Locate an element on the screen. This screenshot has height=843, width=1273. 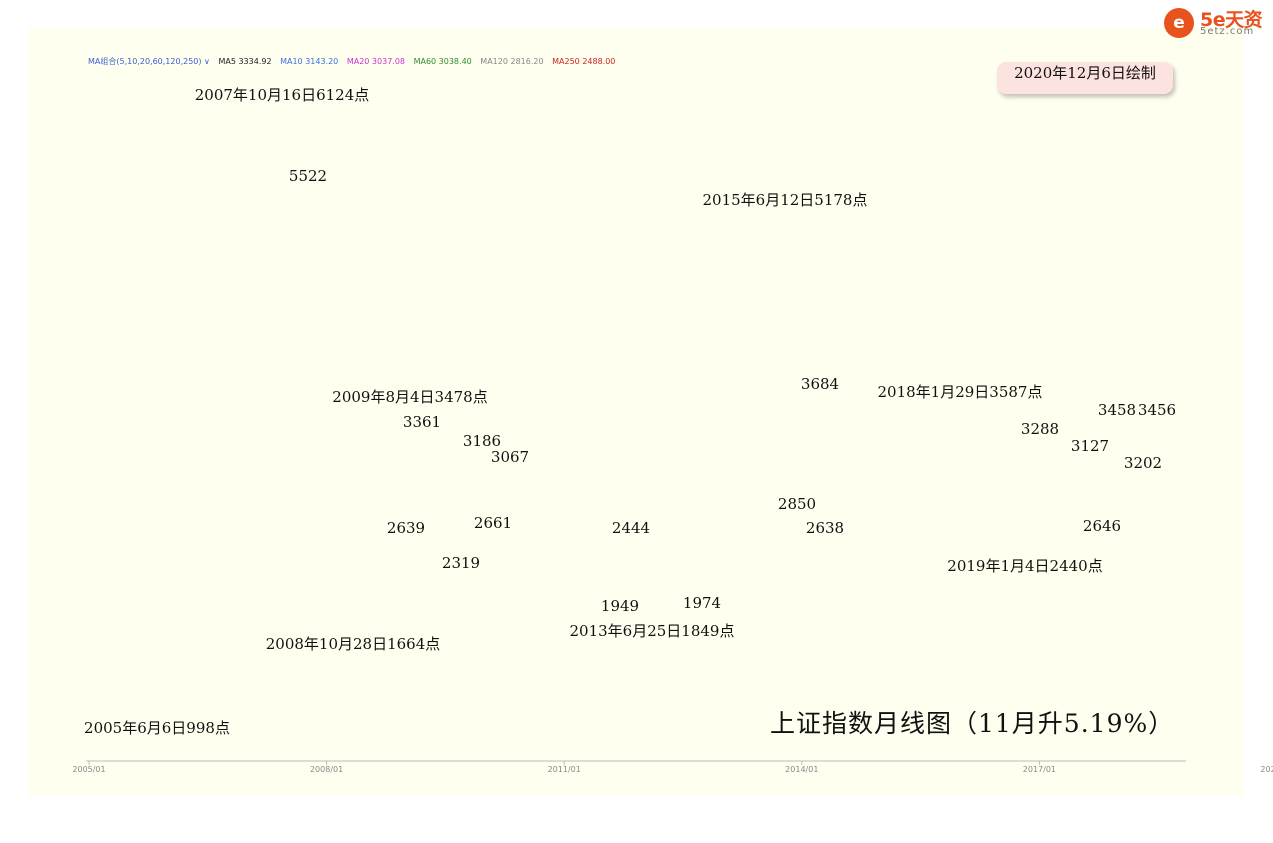
annotation-label: 3288 is located at coordinates (1040, 429).